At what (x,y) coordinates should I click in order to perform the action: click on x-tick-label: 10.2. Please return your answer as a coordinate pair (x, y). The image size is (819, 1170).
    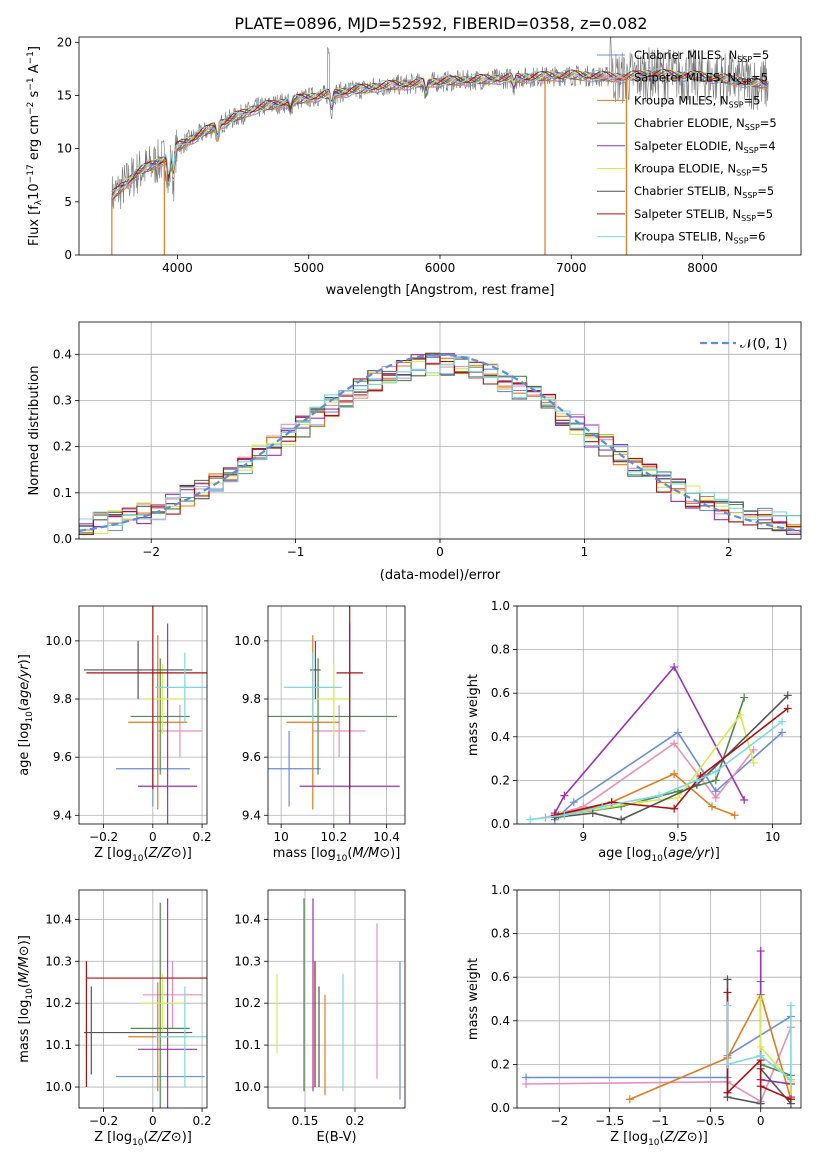
    Looking at the image, I should click on (334, 837).